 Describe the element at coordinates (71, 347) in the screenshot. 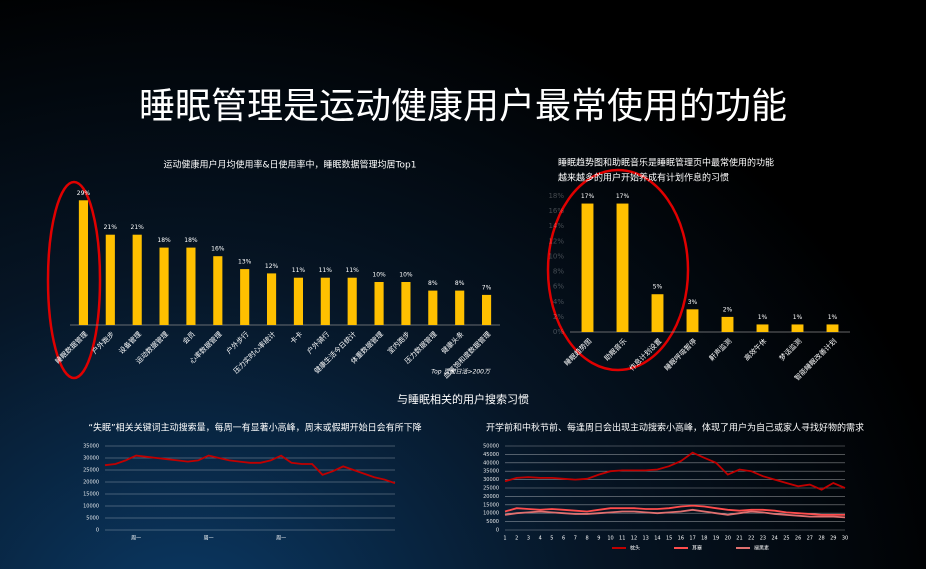

I see `x-tick-label: 睡眠数据管理` at that location.